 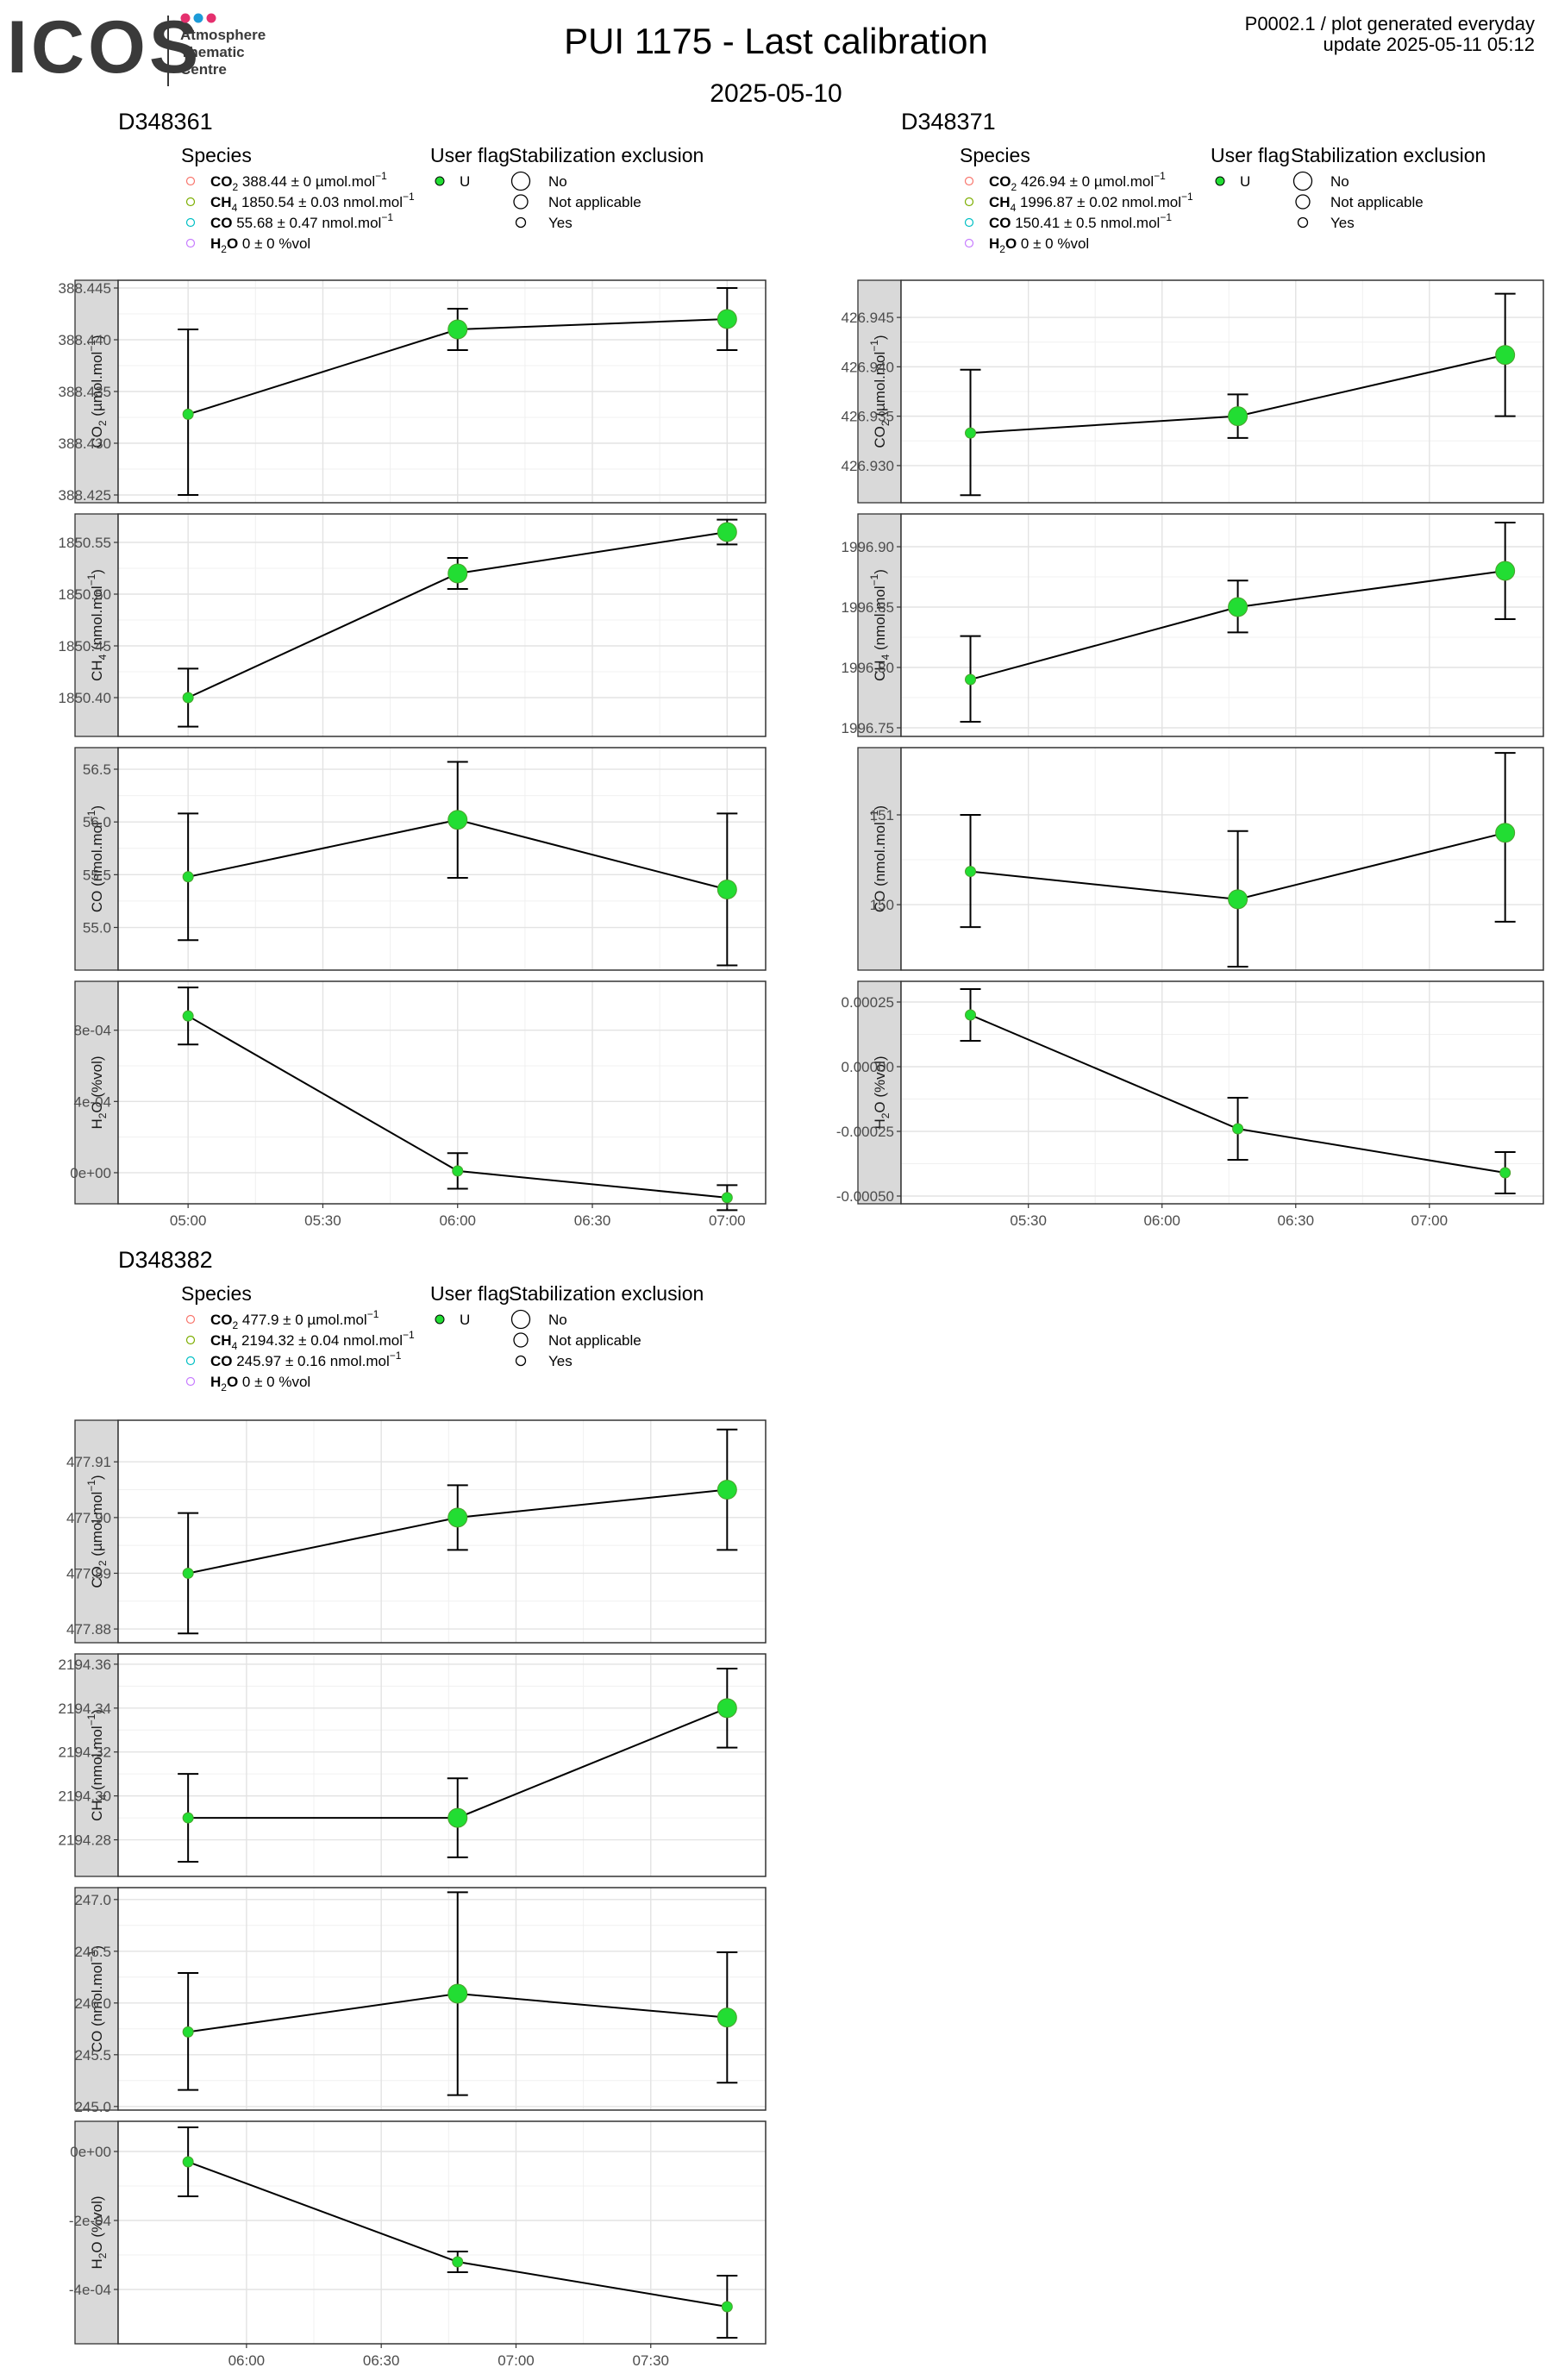 I want to click on legend-stab-label-yes: Yes, so click(x=560, y=223).